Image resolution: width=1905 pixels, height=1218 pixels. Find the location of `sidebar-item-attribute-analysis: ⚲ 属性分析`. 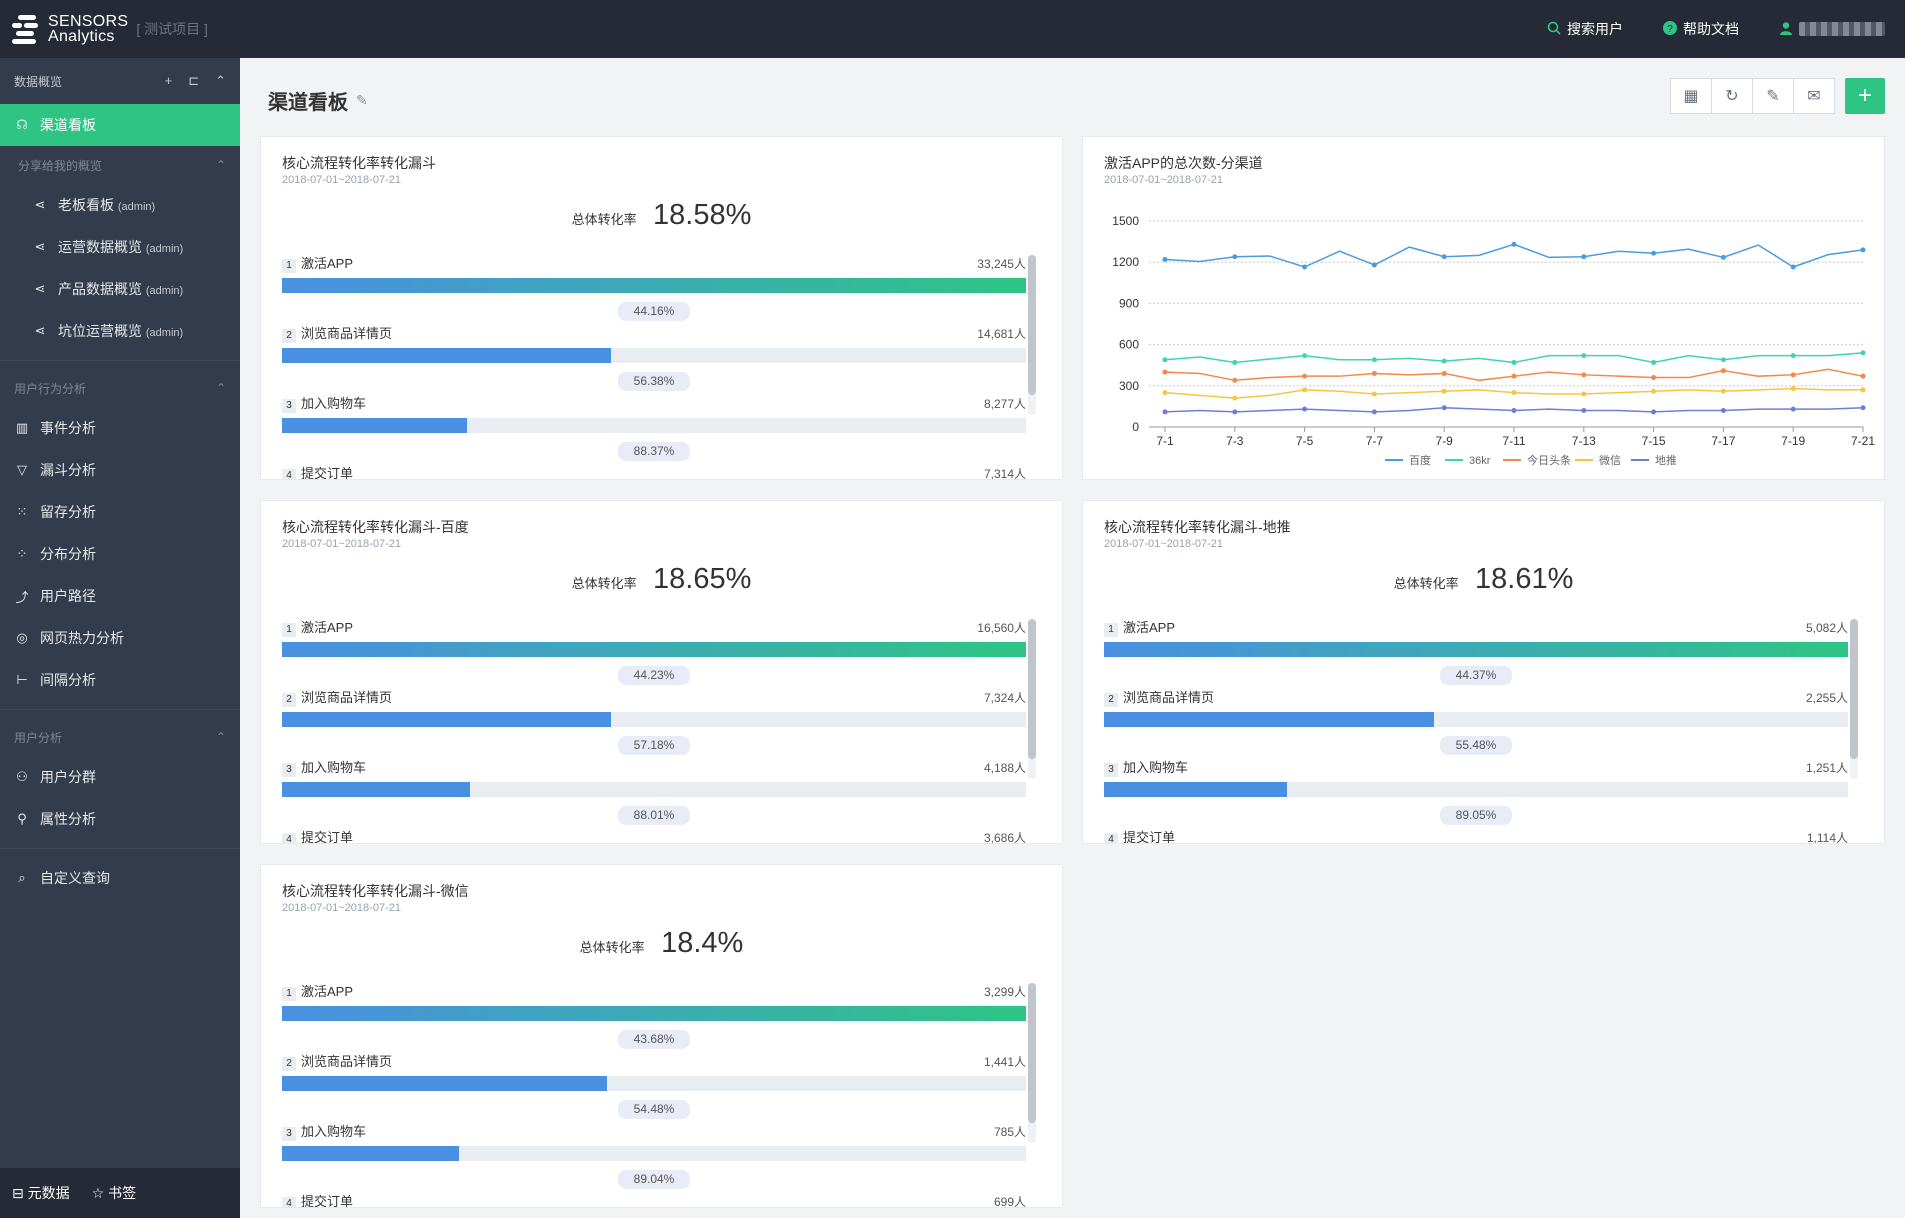

sidebar-item-attribute-analysis: ⚲ 属性分析 is located at coordinates (120, 819).